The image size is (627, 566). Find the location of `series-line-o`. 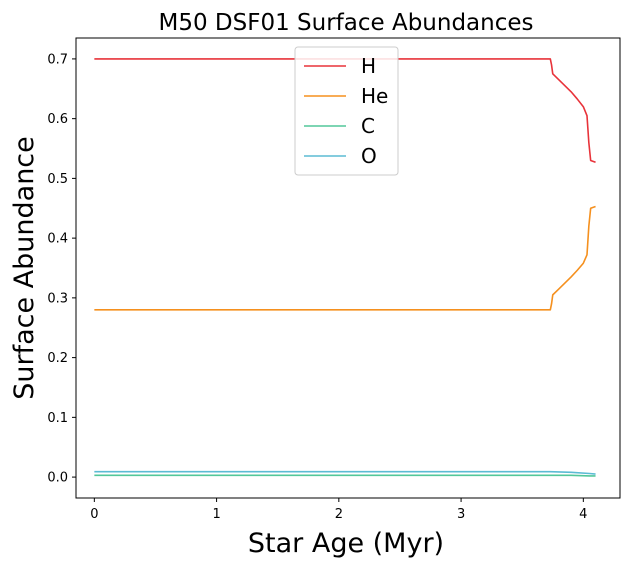

series-line-o is located at coordinates (345, 472).